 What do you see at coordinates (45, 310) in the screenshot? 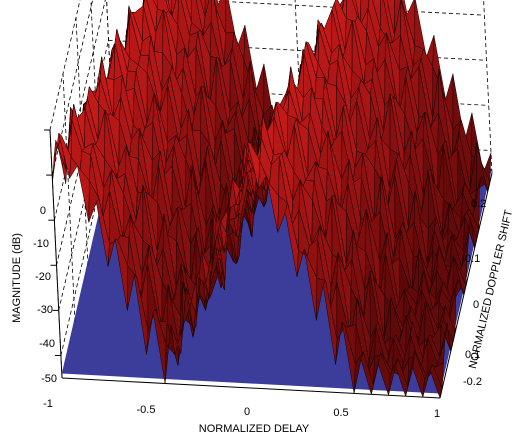
I see `z-tick-label: -30` at bounding box center [45, 310].